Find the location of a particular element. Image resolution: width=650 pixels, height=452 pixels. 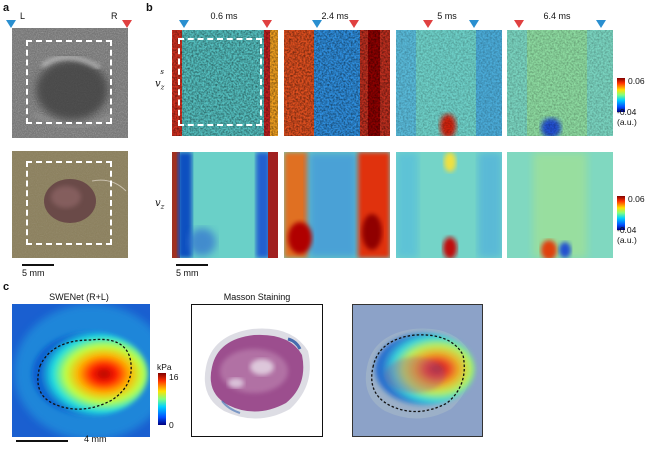

colorbar-vz-max: 0.06 is located at coordinates (636, 199).